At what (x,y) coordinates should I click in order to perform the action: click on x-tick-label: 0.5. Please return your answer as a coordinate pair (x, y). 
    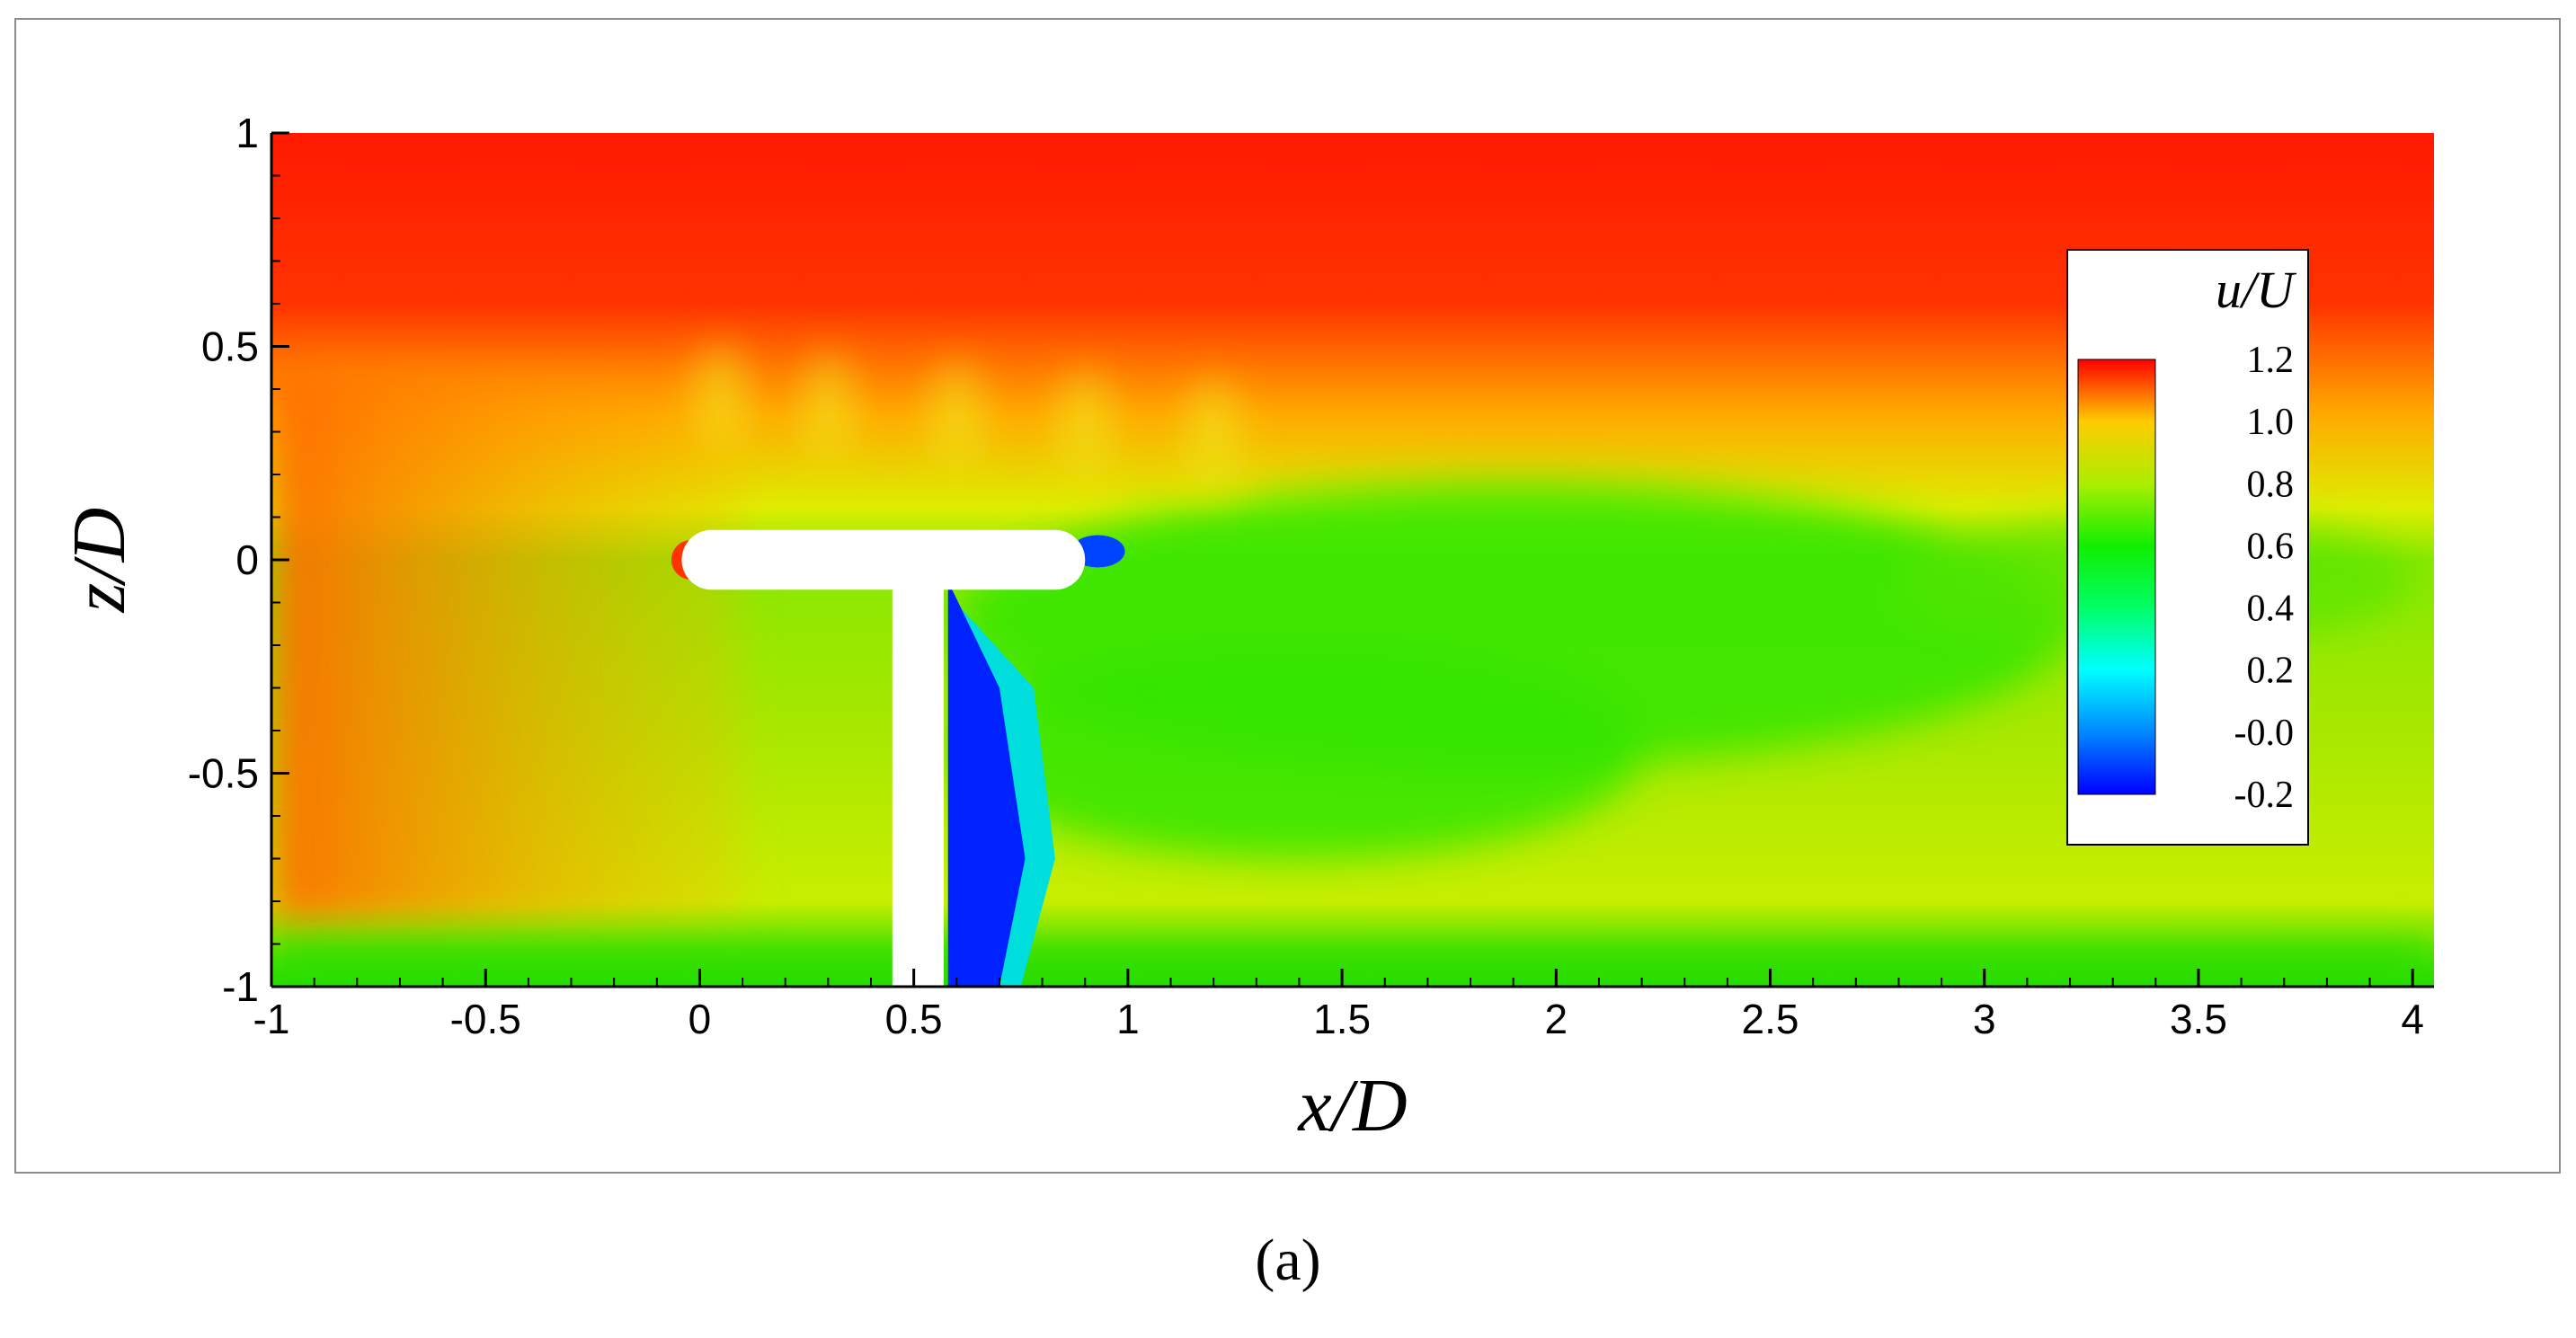
    Looking at the image, I should click on (914, 1019).